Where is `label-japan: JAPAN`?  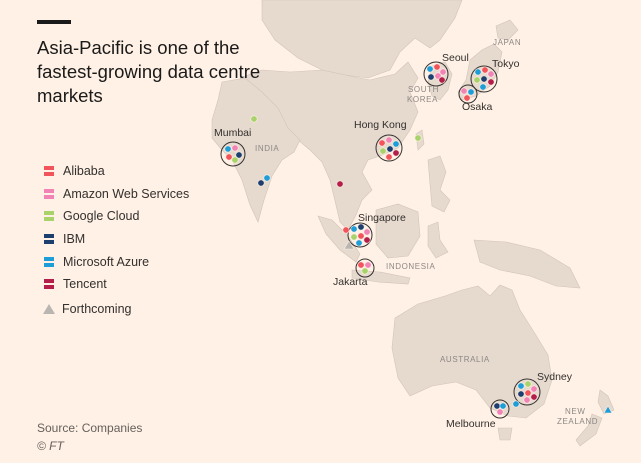
label-japan: JAPAN is located at coordinates (507, 42).